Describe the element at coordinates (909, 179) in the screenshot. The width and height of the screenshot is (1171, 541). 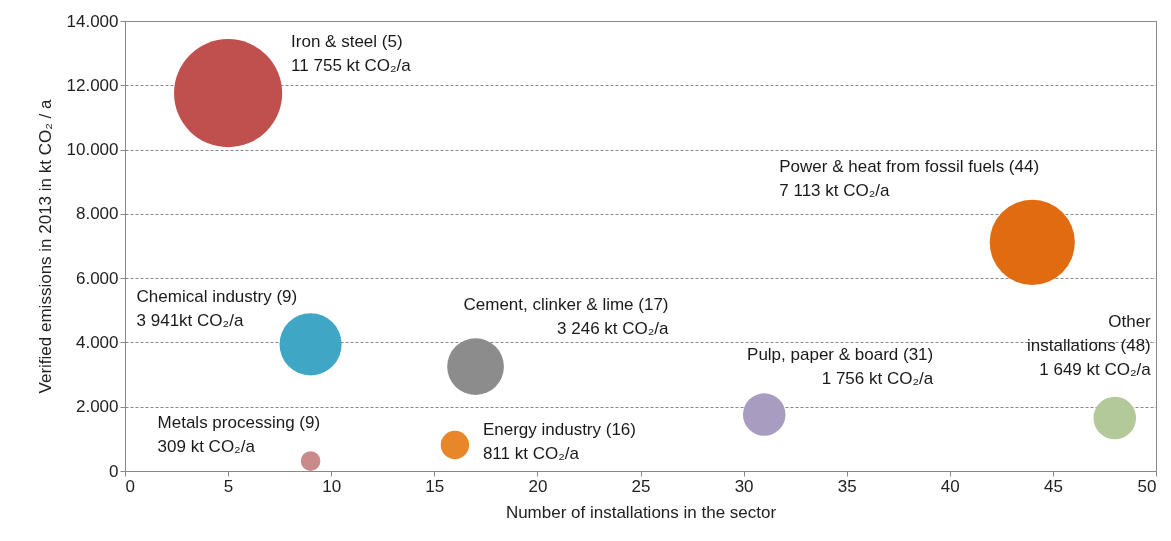
I see `annotation: Power & heat from fossil fuels (44) 7 113 kt CO₂/a` at that location.